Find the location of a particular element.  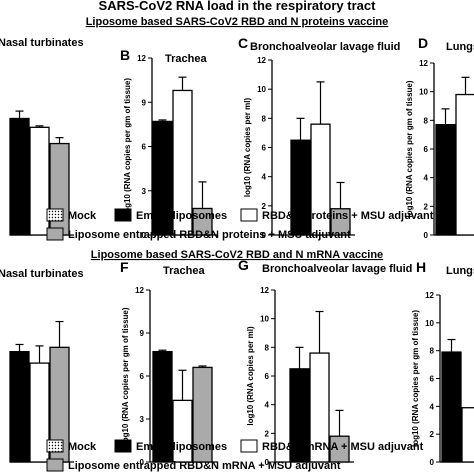

panel-letter: H is located at coordinates (421, 267).